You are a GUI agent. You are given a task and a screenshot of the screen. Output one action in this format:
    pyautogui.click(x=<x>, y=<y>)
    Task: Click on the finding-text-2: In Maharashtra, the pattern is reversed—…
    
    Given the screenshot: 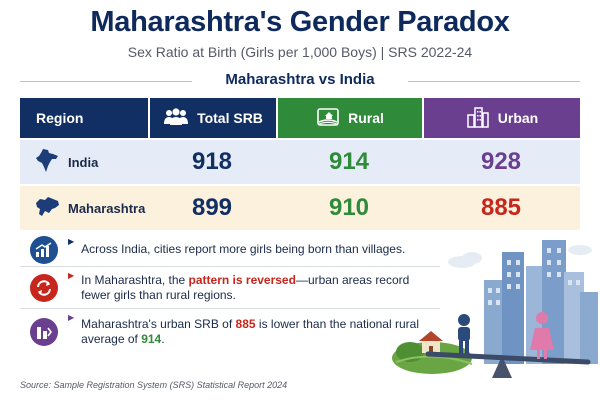 What is the action you would take?
    pyautogui.click(x=260, y=288)
    